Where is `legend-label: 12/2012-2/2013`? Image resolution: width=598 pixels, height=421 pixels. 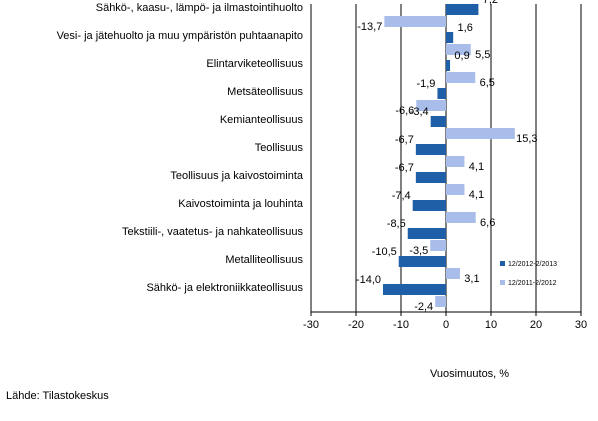
legend-label: 12/2012-2/2013 is located at coordinates (532, 264).